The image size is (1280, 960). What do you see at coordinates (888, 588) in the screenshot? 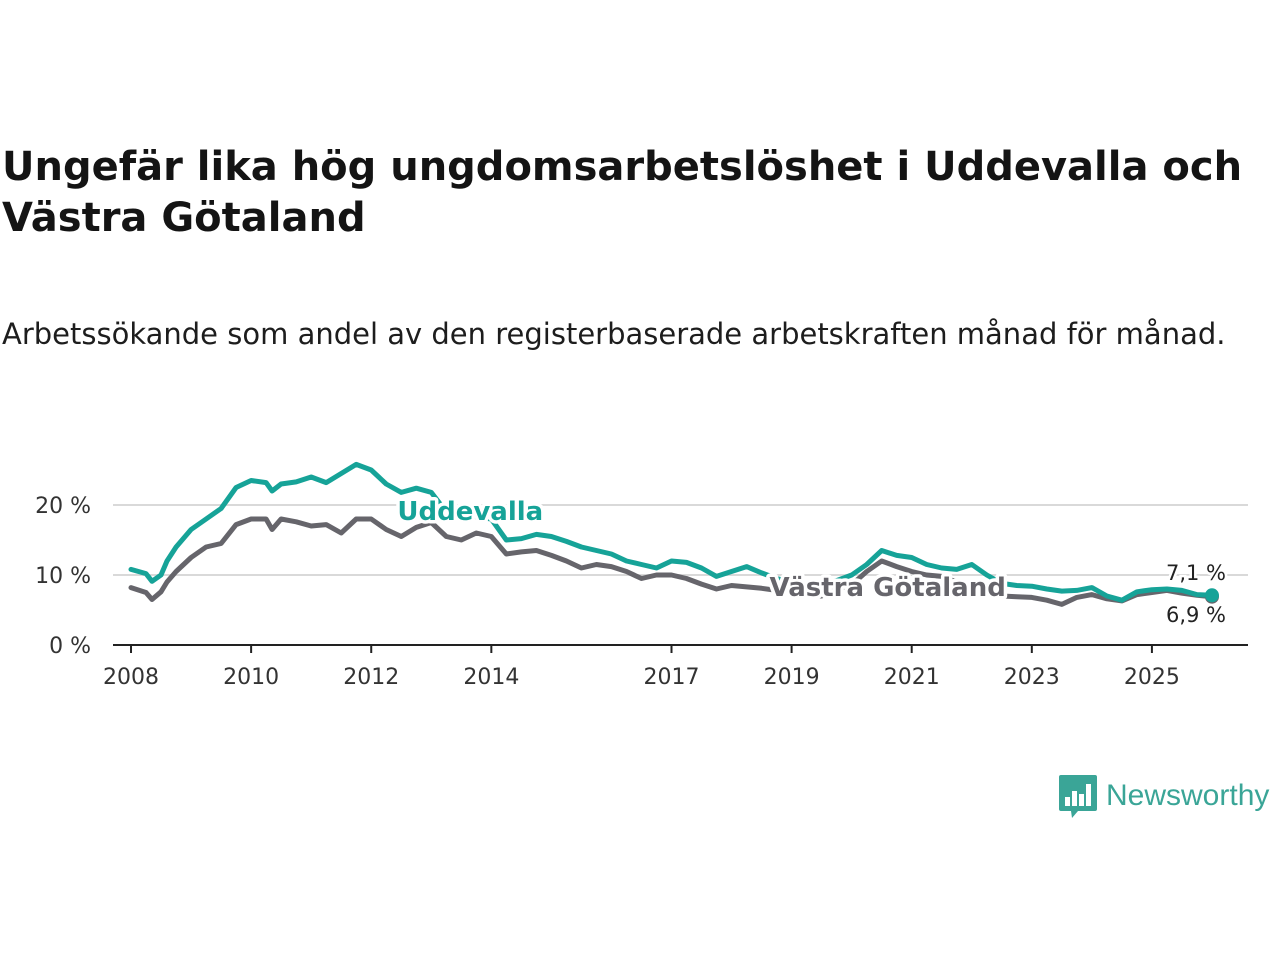
I see `vastra-gotaland-series-label: Västra Götaland` at bounding box center [888, 588].